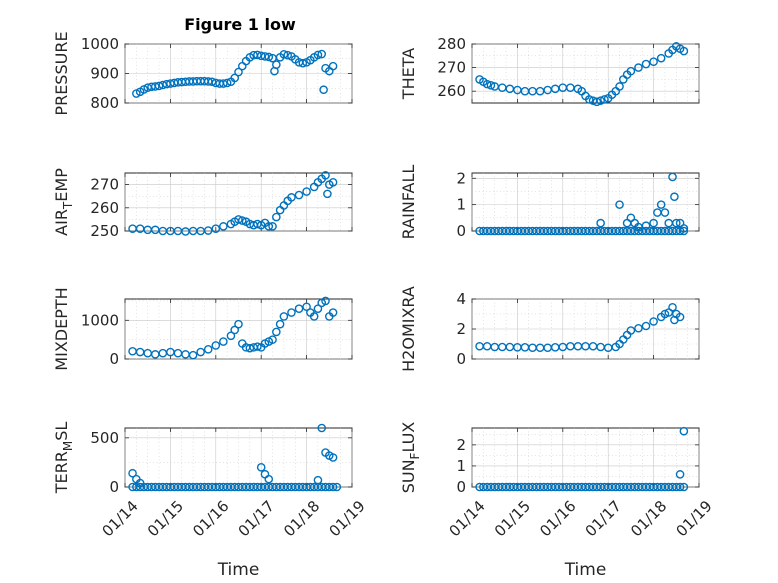  I want to click on y-tick-label: 800, so click(104, 103).